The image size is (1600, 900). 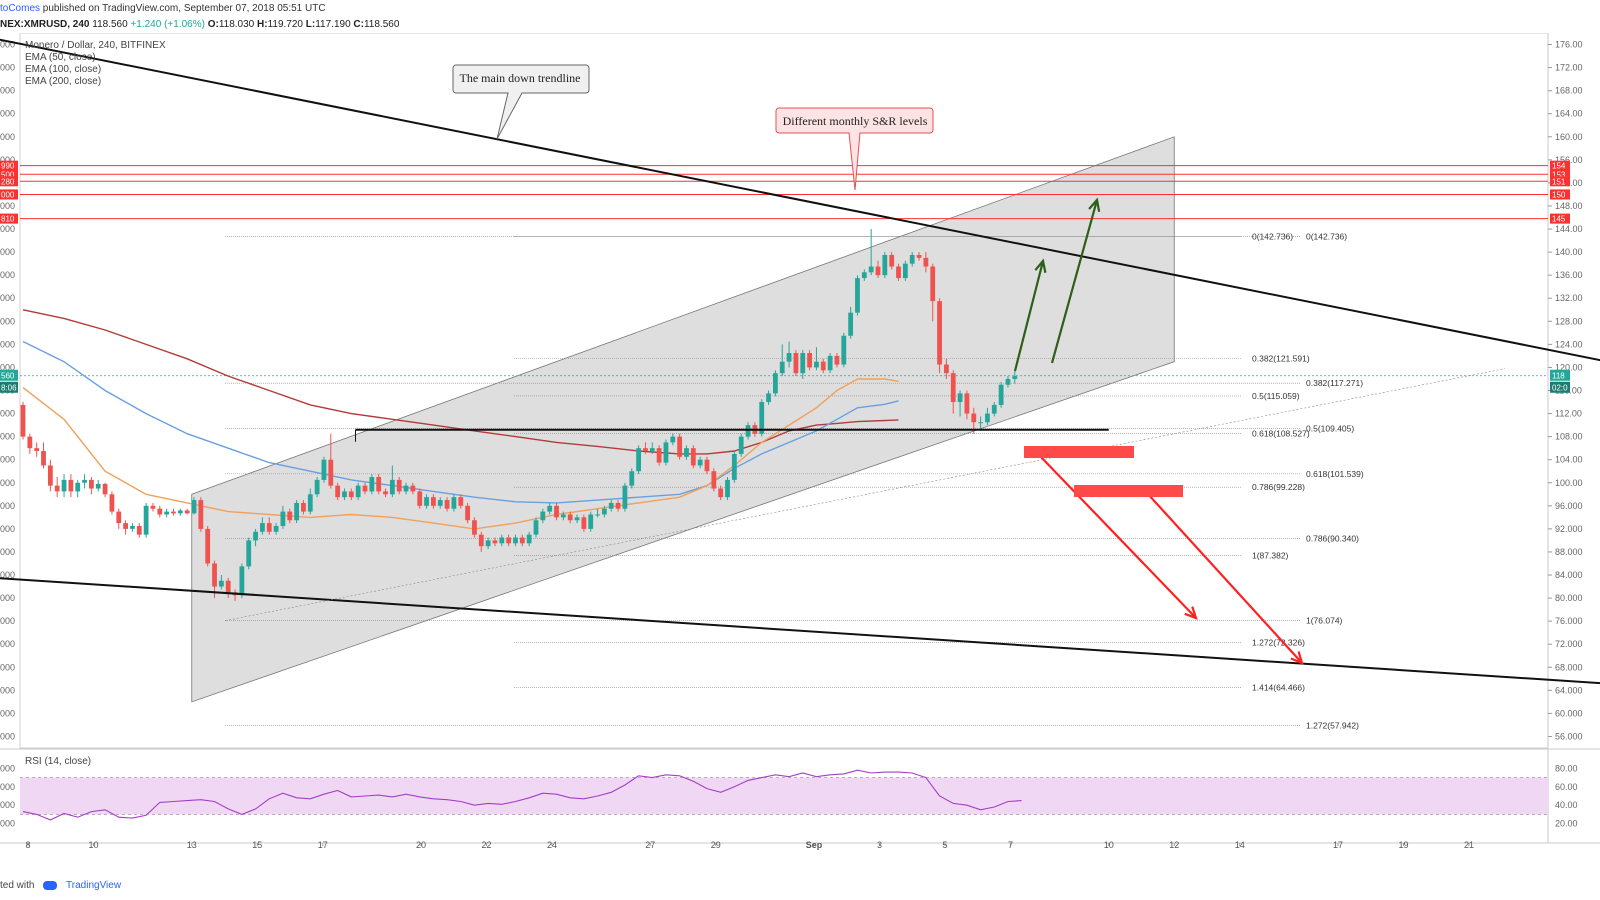 I want to click on y-tick-label: 92.000, so click(x=1569, y=529).